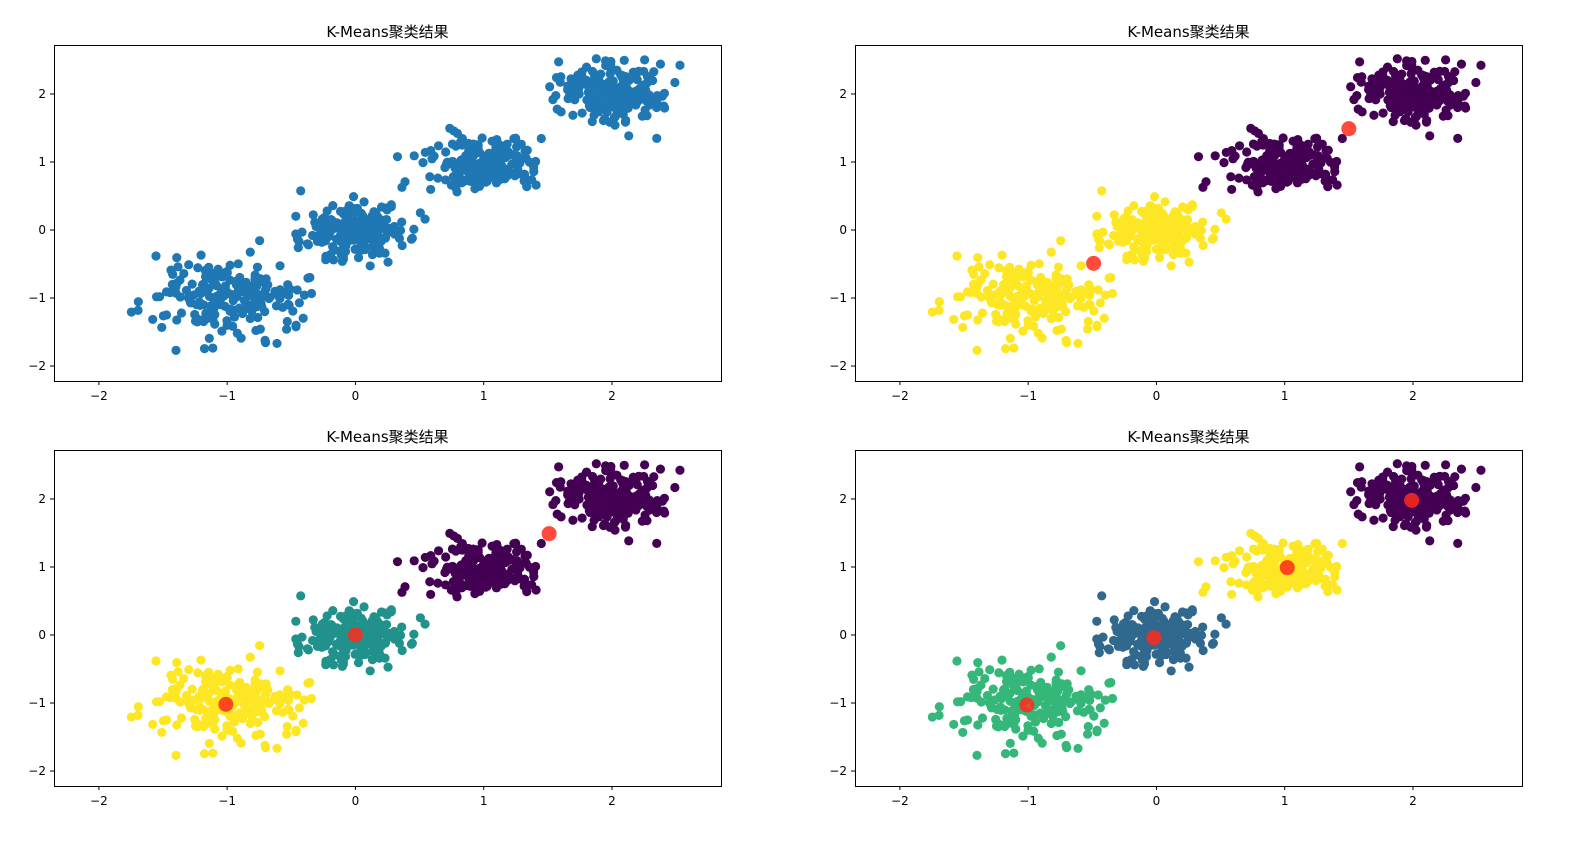 The image size is (1589, 858). Describe the element at coordinates (1206, 610) in the screenshot. I see `points-group` at that location.